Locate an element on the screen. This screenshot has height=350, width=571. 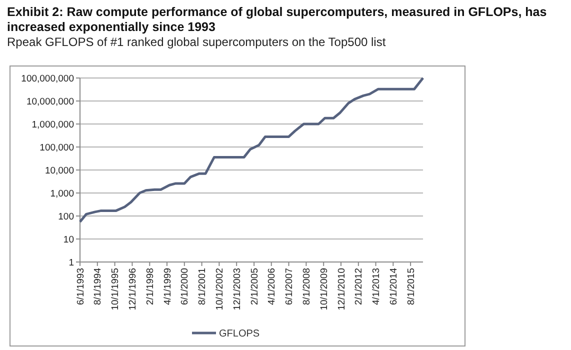
x-tick-label: 10/1/2002 is located at coordinates (220, 289).